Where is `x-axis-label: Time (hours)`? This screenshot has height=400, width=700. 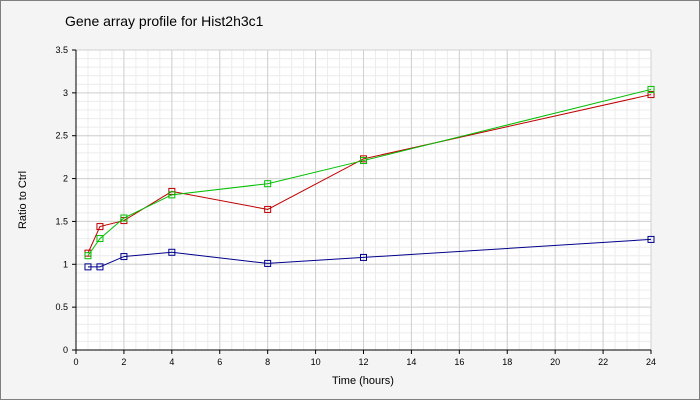
x-axis-label: Time (hours) is located at coordinates (363, 381).